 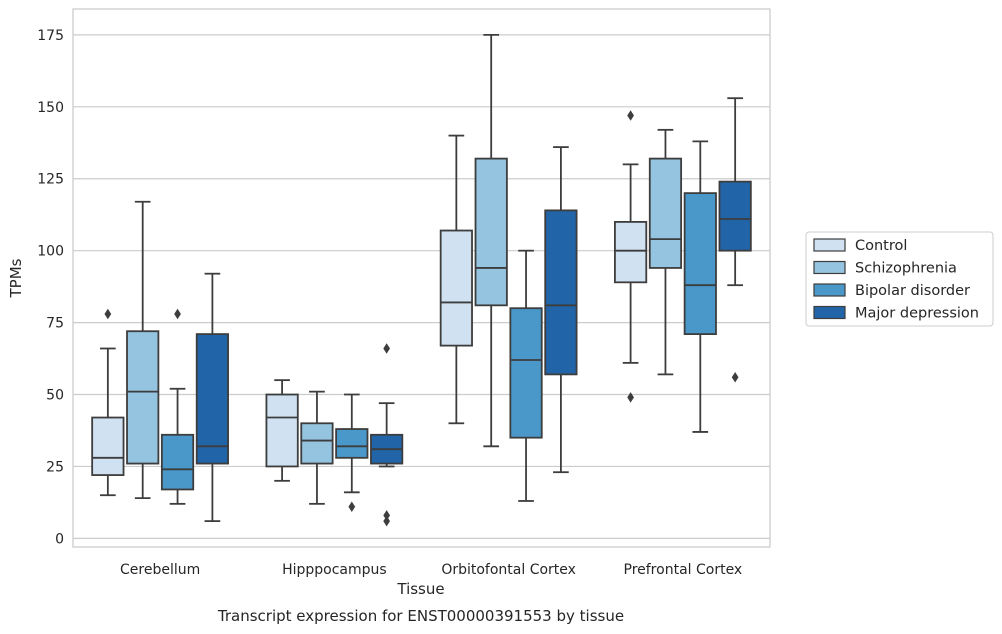 What do you see at coordinates (55, 324) in the screenshot?
I see `y-tick-label: 75` at bounding box center [55, 324].